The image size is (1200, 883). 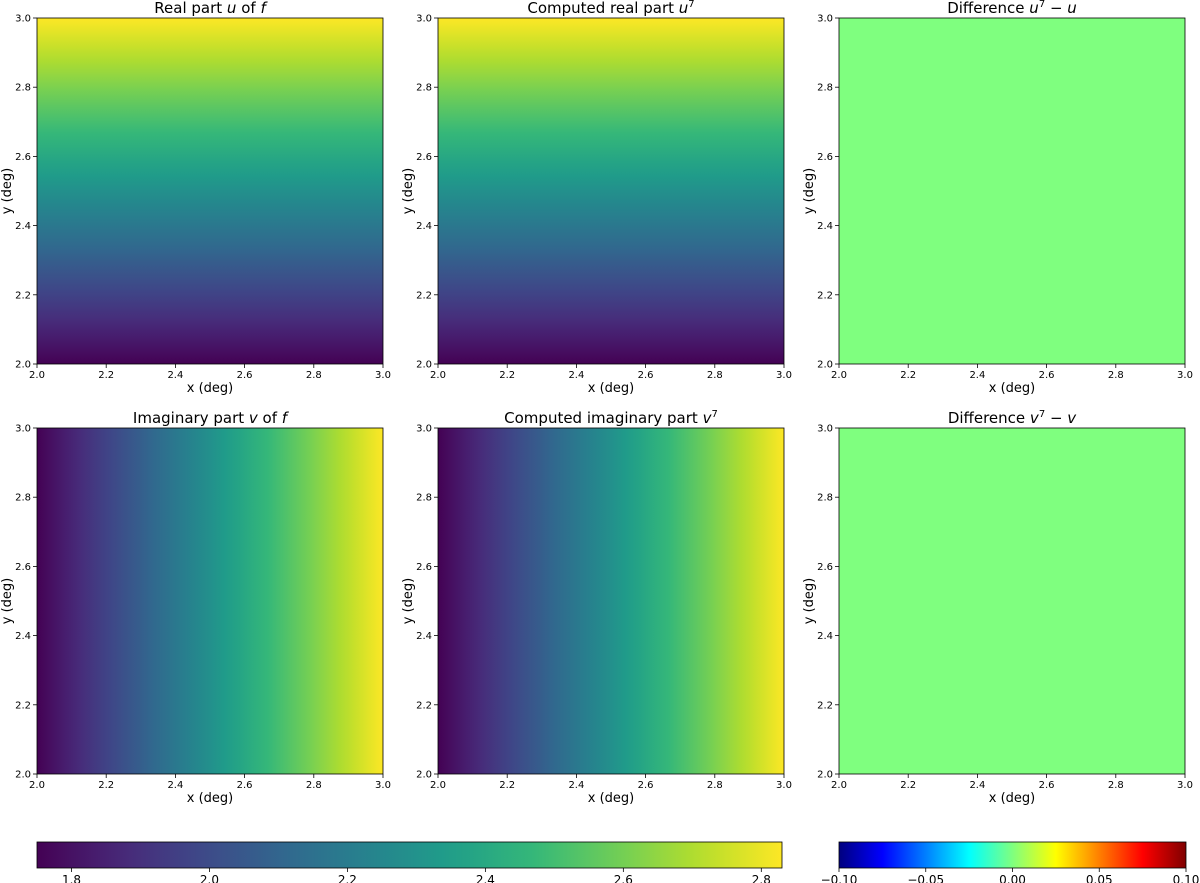 I want to click on title-part: Real part, so click(x=190, y=8).